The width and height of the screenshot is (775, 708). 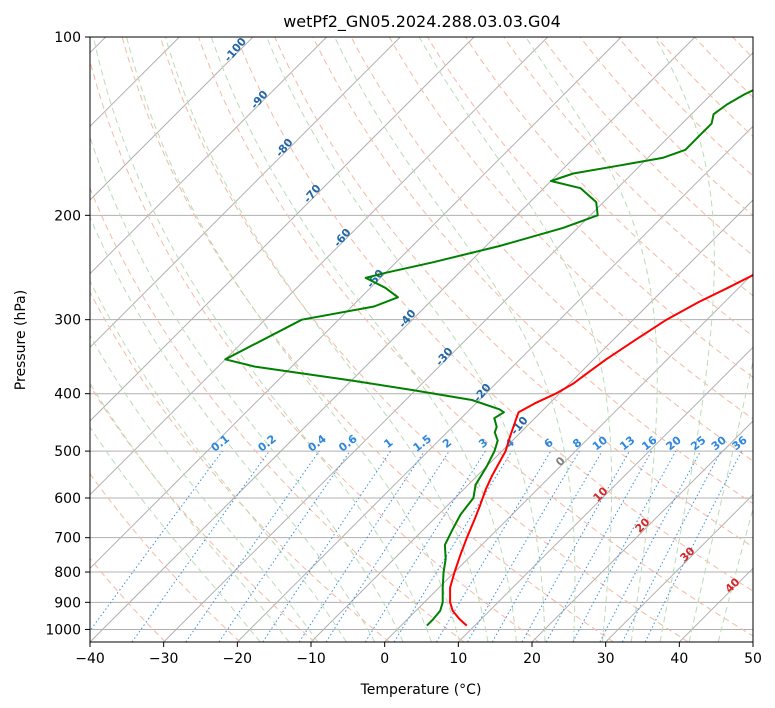 What do you see at coordinates (384, 659) in the screenshot?
I see `x-tick-label: 0` at bounding box center [384, 659].